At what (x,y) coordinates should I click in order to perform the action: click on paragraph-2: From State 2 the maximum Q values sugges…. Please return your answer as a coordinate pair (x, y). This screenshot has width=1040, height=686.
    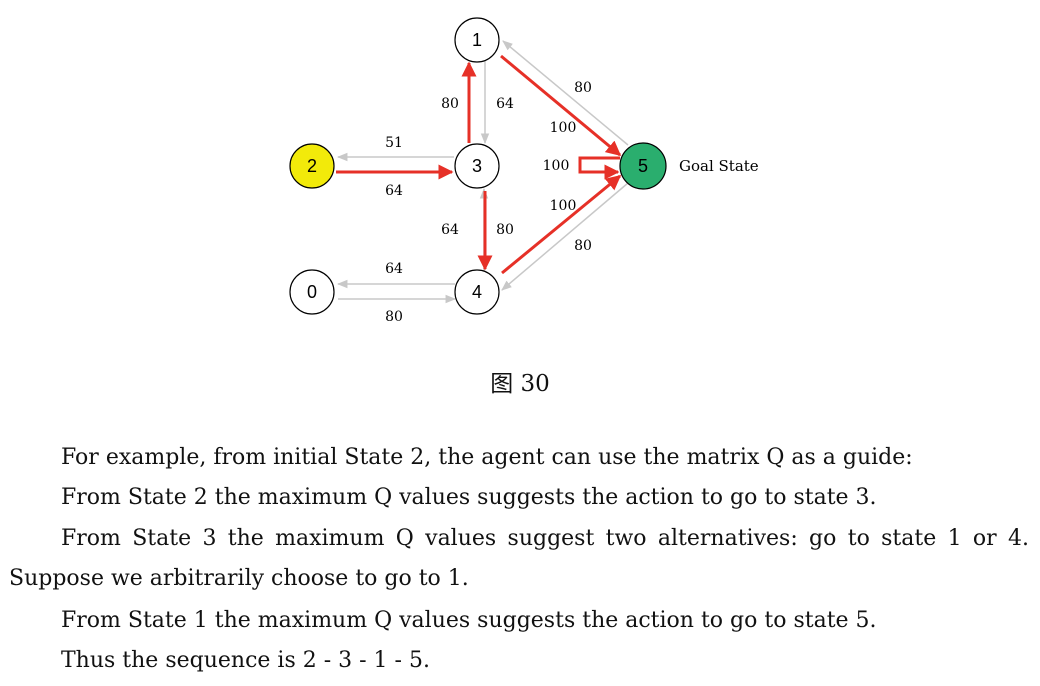
    Looking at the image, I should click on (469, 497).